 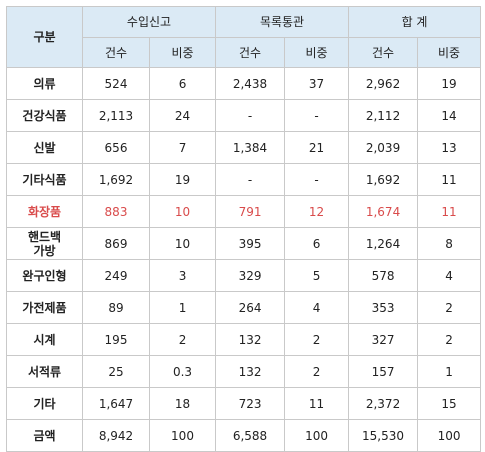 What do you see at coordinates (250, 275) in the screenshot?
I see `cell-list-count: 329` at bounding box center [250, 275].